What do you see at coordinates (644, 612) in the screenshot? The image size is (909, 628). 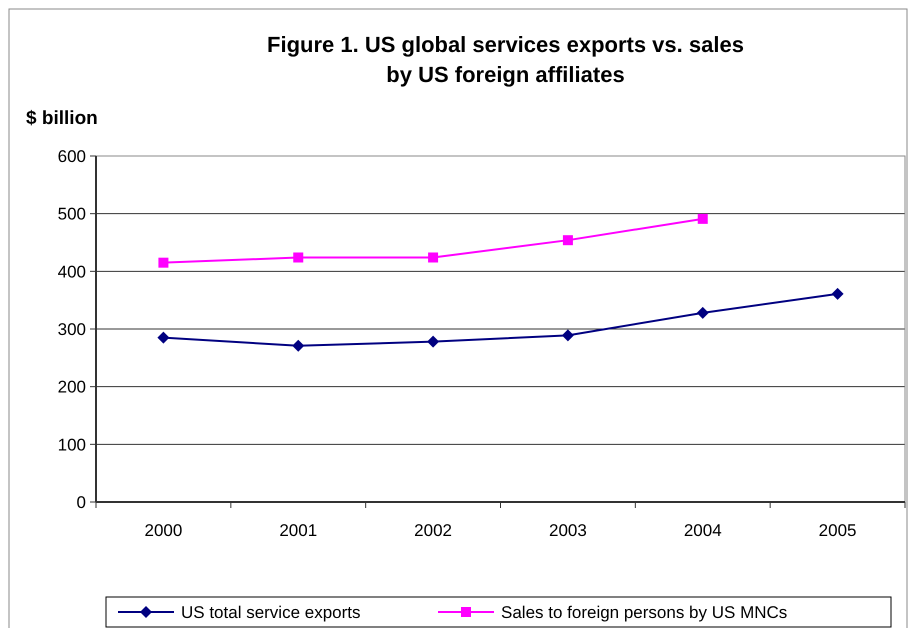 I see `legend-label: Sales to foreign persons by US MNCs` at bounding box center [644, 612].